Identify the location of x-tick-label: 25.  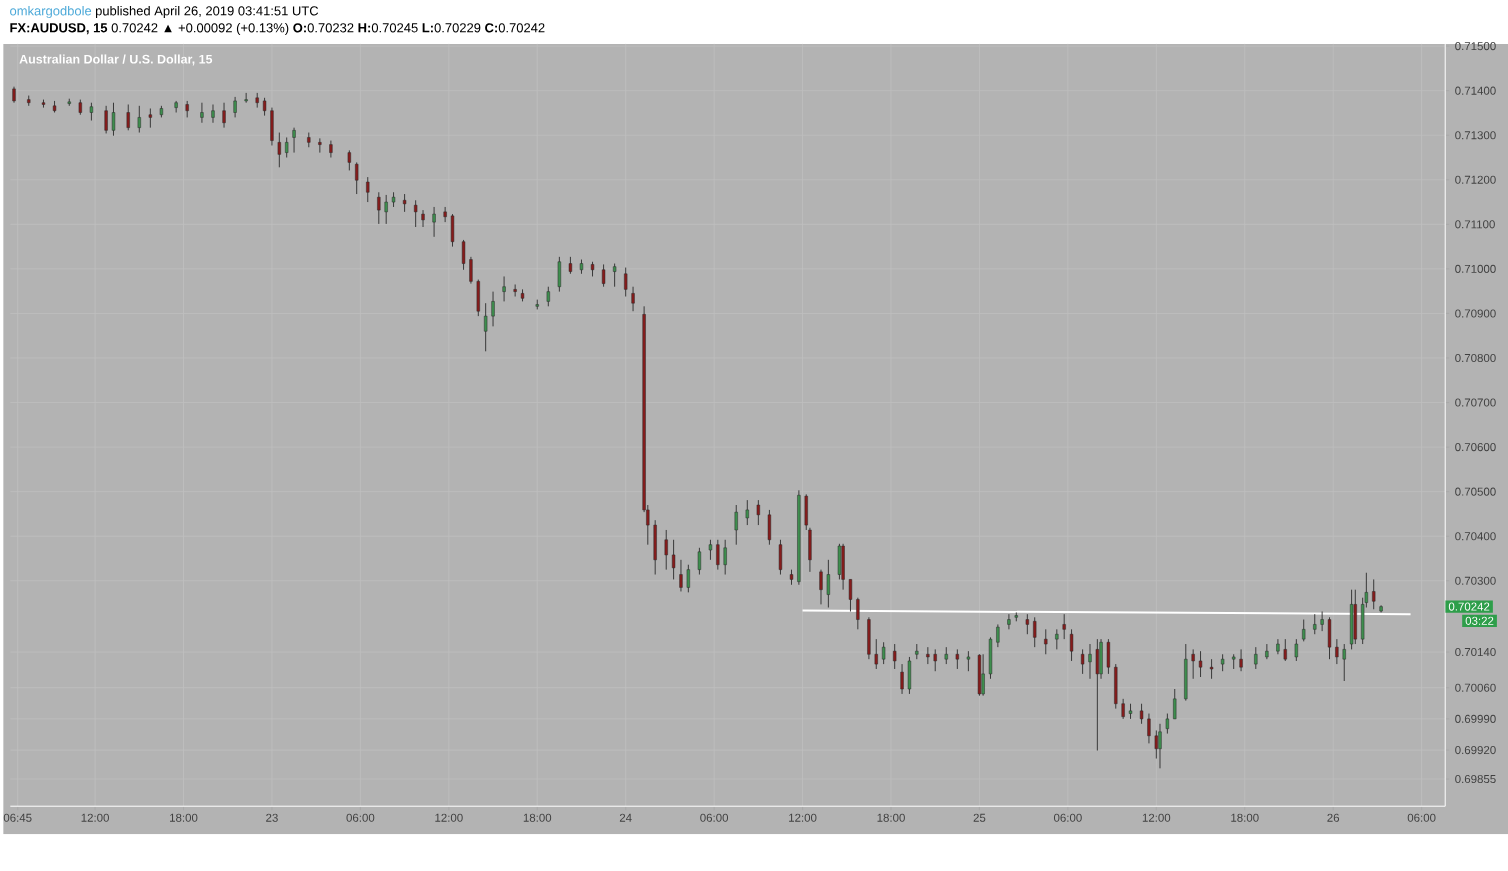
(979, 817).